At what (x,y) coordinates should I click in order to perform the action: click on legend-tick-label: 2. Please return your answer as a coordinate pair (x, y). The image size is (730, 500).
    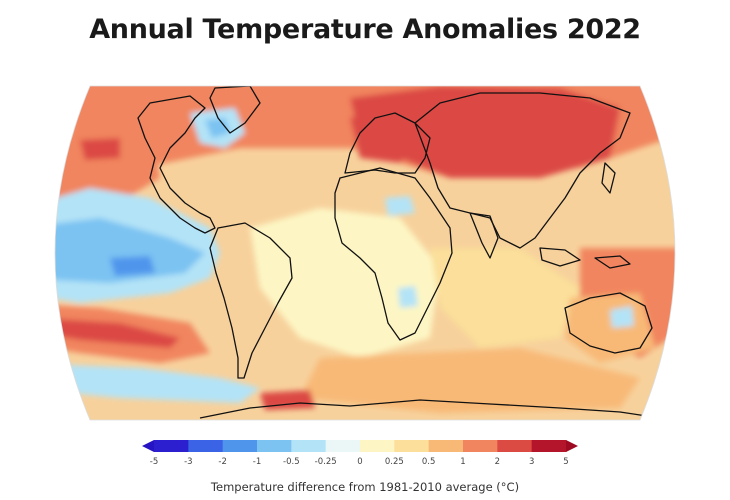
    Looking at the image, I should click on (497, 462).